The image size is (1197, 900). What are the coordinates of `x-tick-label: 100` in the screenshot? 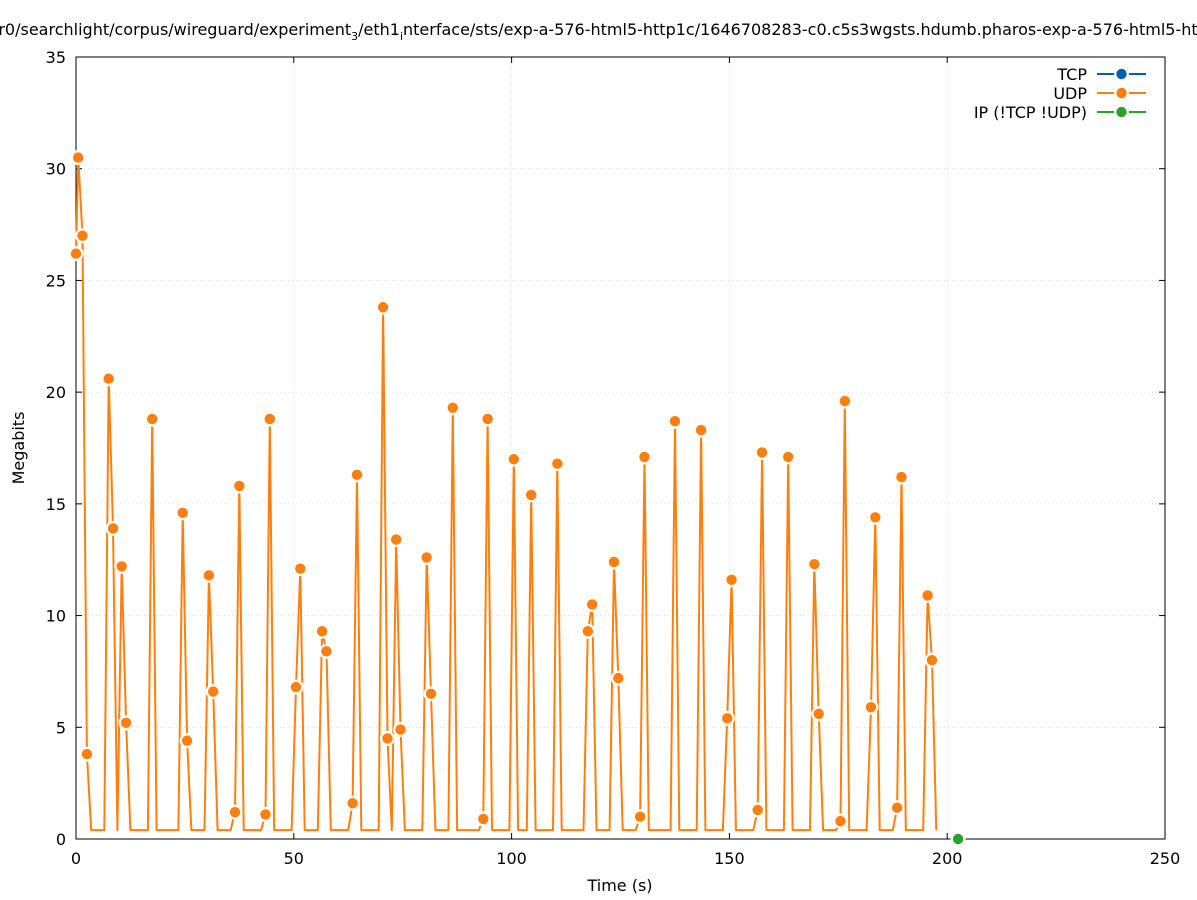 It's located at (511, 858).